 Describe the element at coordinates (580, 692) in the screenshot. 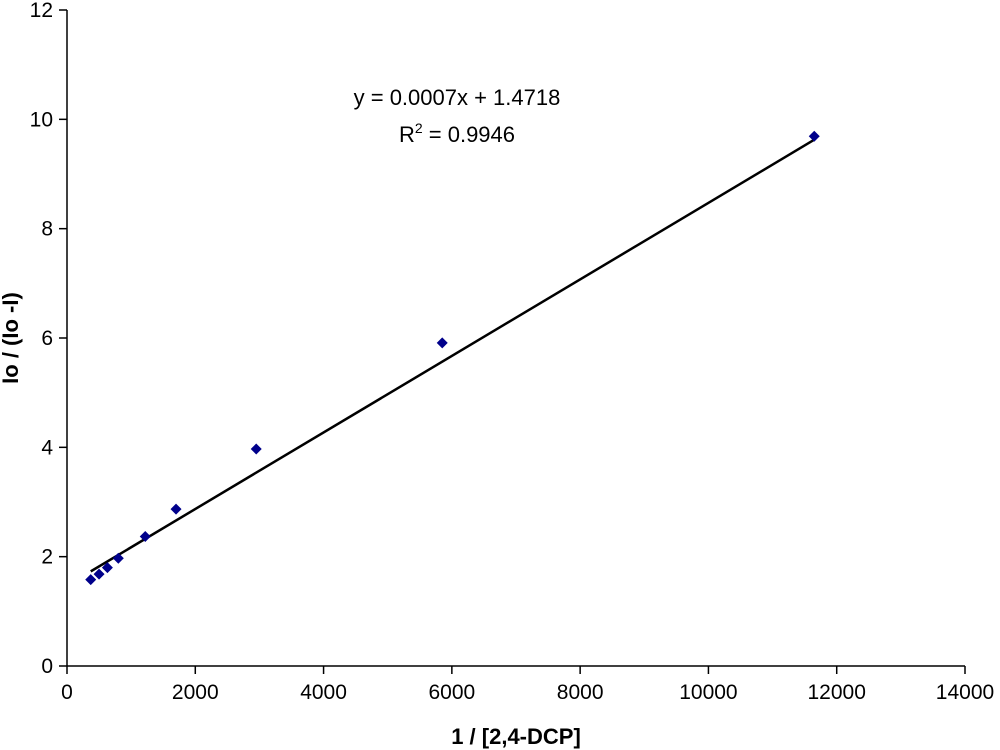

I see `x-tick-label: 8000` at that location.